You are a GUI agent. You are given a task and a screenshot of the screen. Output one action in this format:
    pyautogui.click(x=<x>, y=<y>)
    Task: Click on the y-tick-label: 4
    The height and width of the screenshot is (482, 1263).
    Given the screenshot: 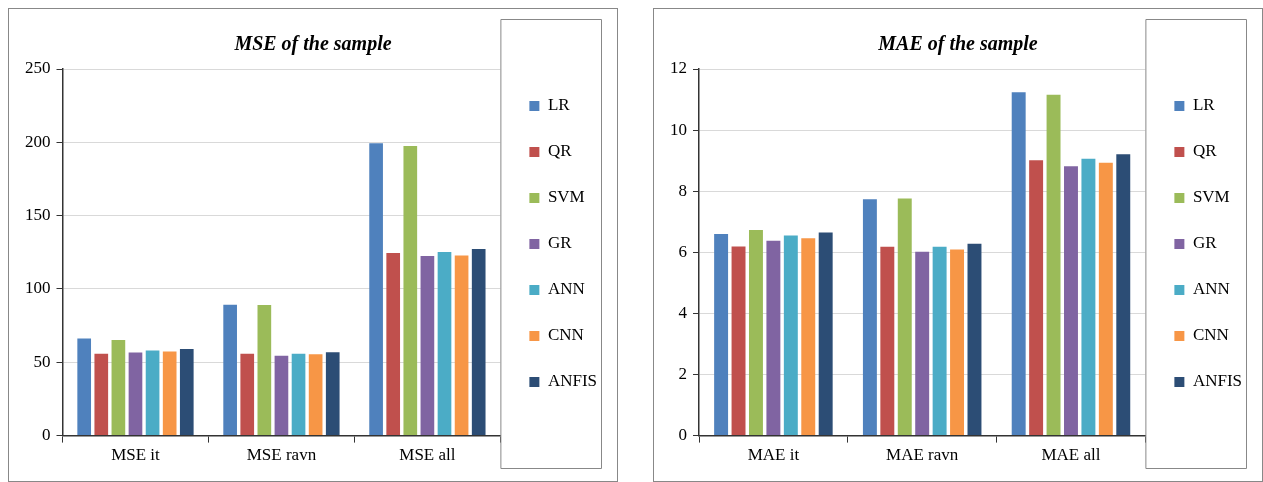 What is the action you would take?
    pyautogui.click(x=683, y=312)
    